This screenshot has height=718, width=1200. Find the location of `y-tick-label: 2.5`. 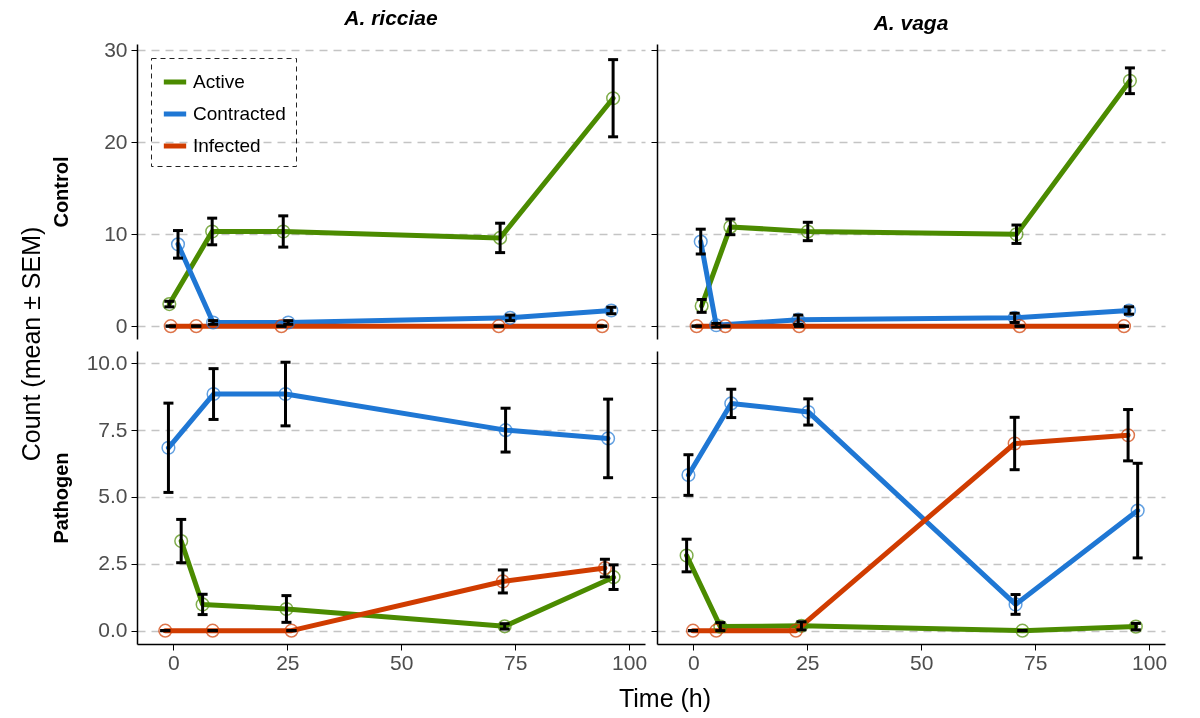

y-tick-label: 2.5 is located at coordinates (113, 563).